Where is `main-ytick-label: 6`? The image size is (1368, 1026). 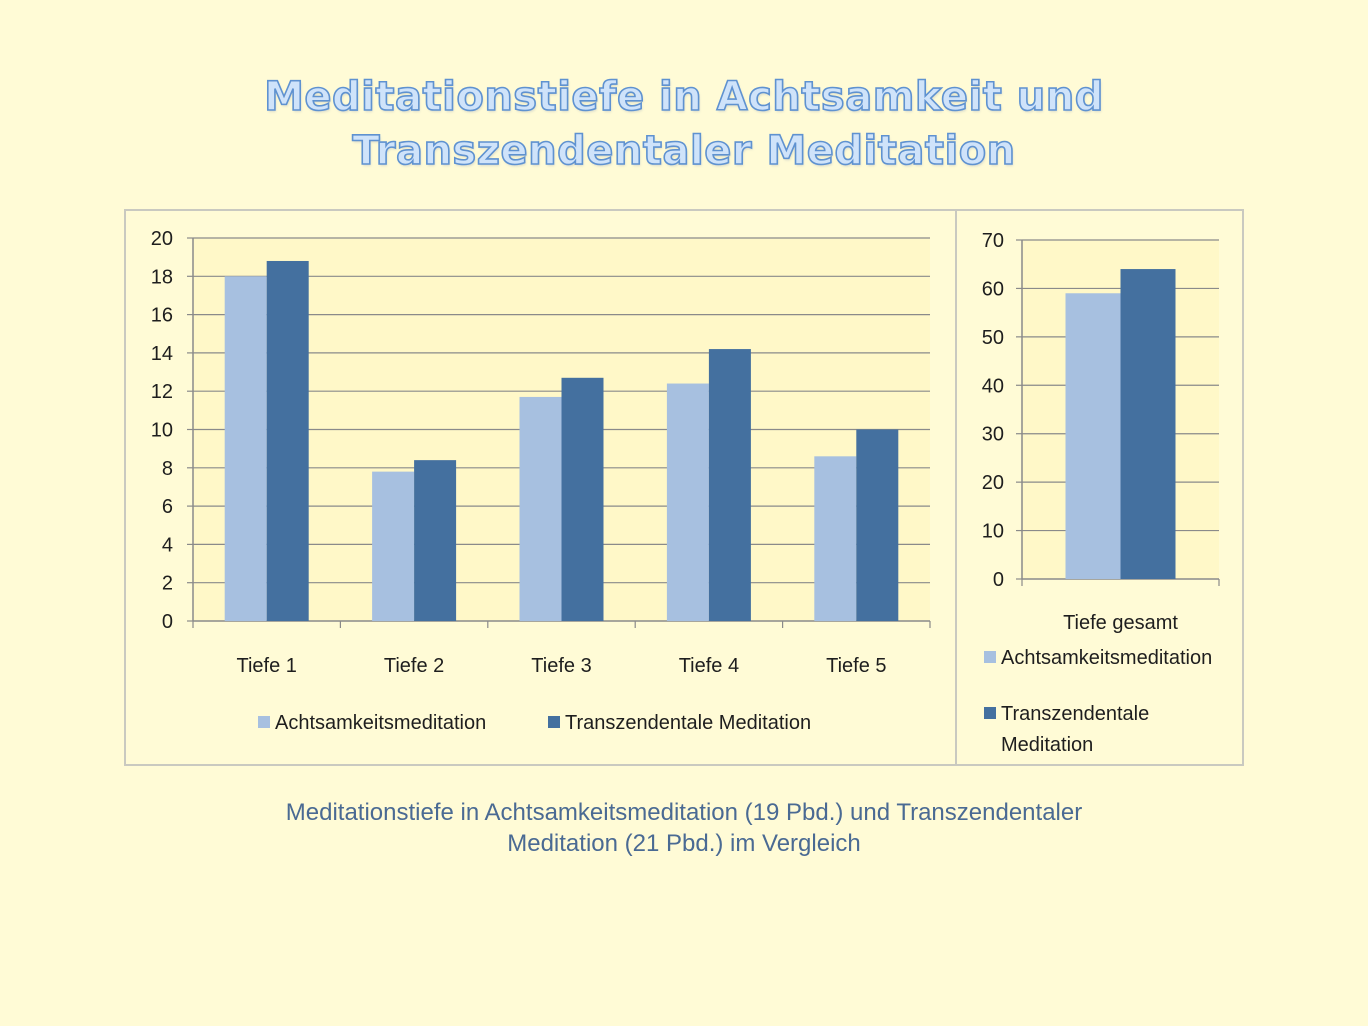 main-ytick-label: 6 is located at coordinates (167, 507).